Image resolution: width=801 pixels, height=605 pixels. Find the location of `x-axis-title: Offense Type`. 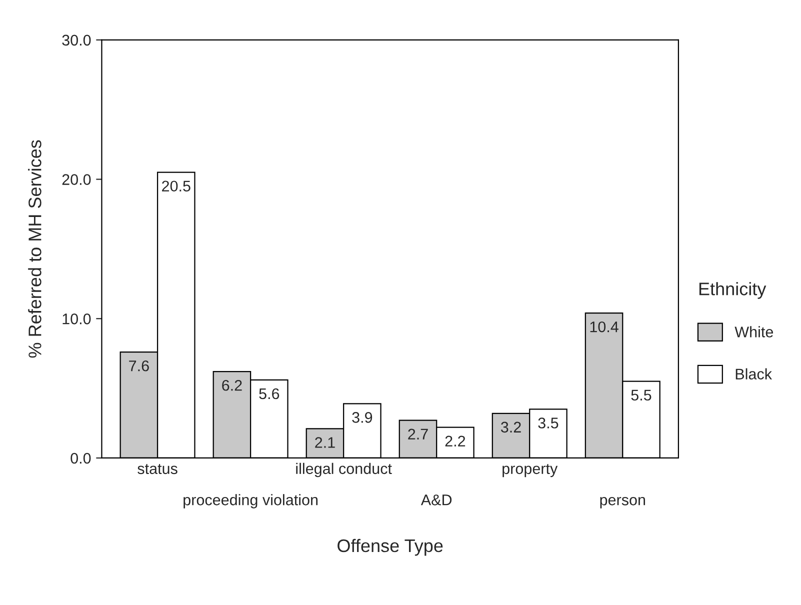

x-axis-title: Offense Type is located at coordinates (390, 547).